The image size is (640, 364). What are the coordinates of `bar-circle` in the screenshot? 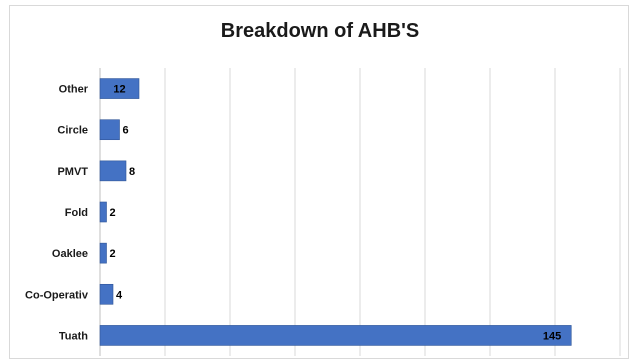 It's located at (109, 130).